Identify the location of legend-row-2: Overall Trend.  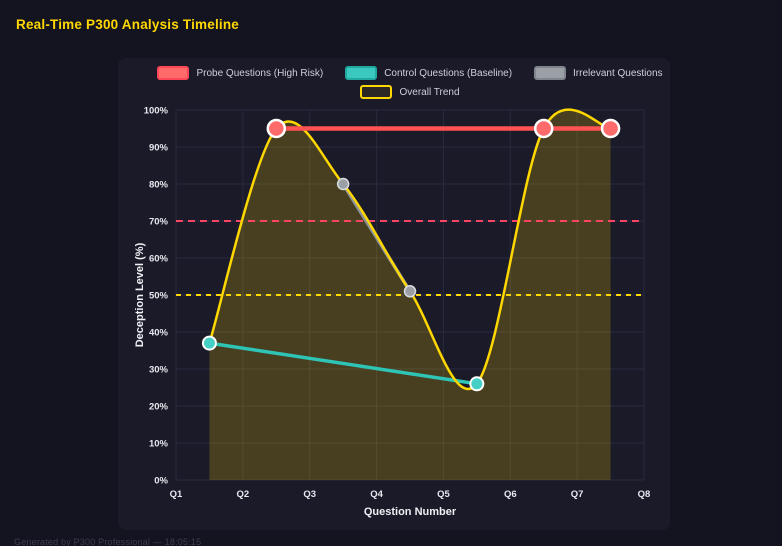
(410, 92).